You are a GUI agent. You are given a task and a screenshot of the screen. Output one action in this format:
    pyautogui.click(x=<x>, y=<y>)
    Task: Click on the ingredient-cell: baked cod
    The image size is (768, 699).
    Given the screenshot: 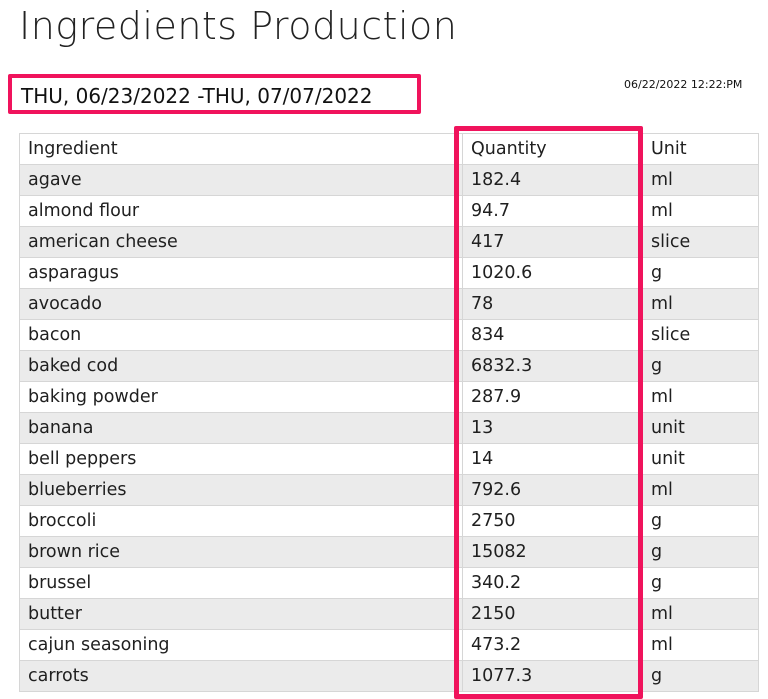 What is the action you would take?
    pyautogui.click(x=241, y=366)
    